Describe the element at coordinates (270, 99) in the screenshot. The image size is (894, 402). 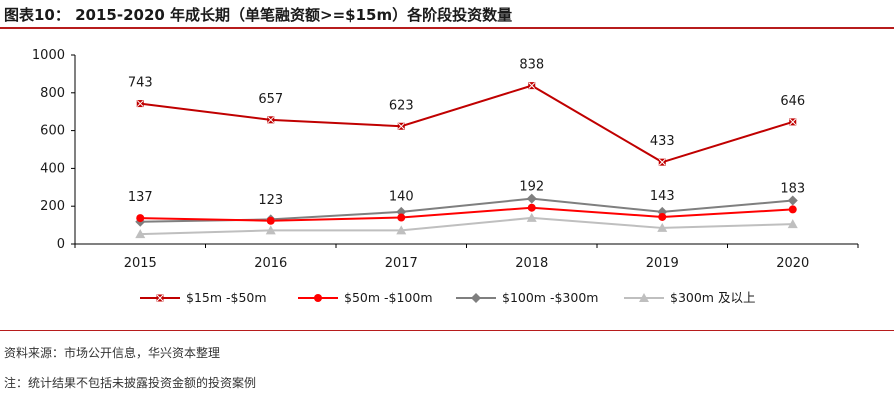
I see `data-label: 657` at that location.